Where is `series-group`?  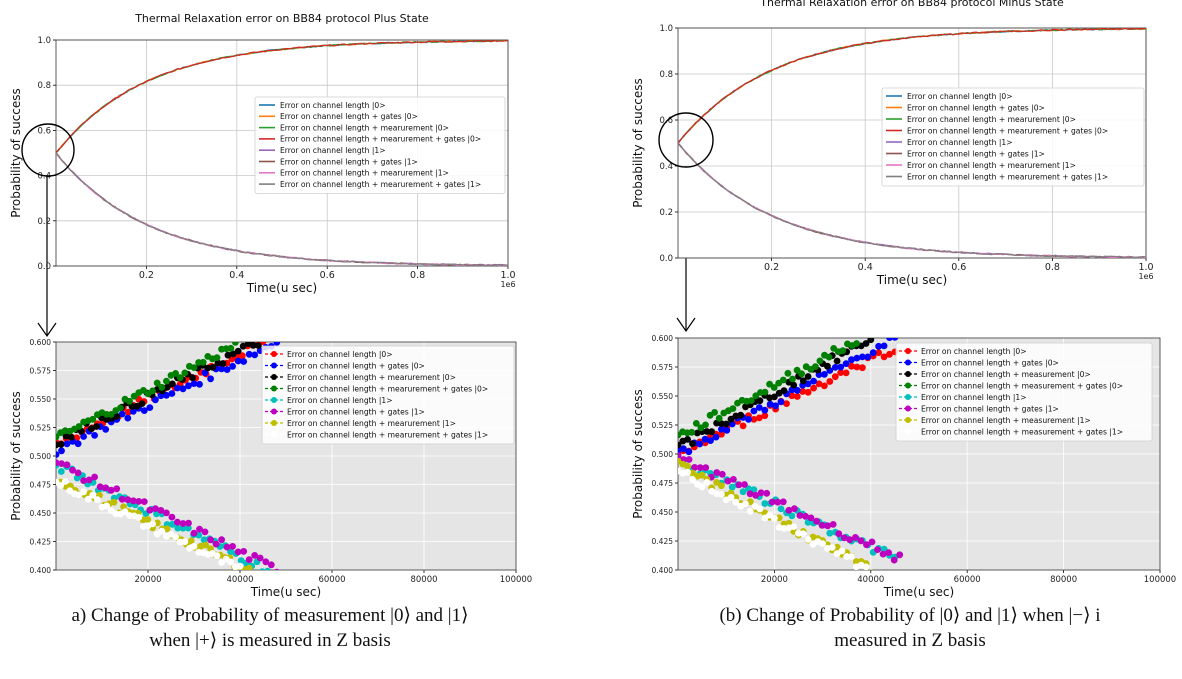
series-group is located at coordinates (282, 153).